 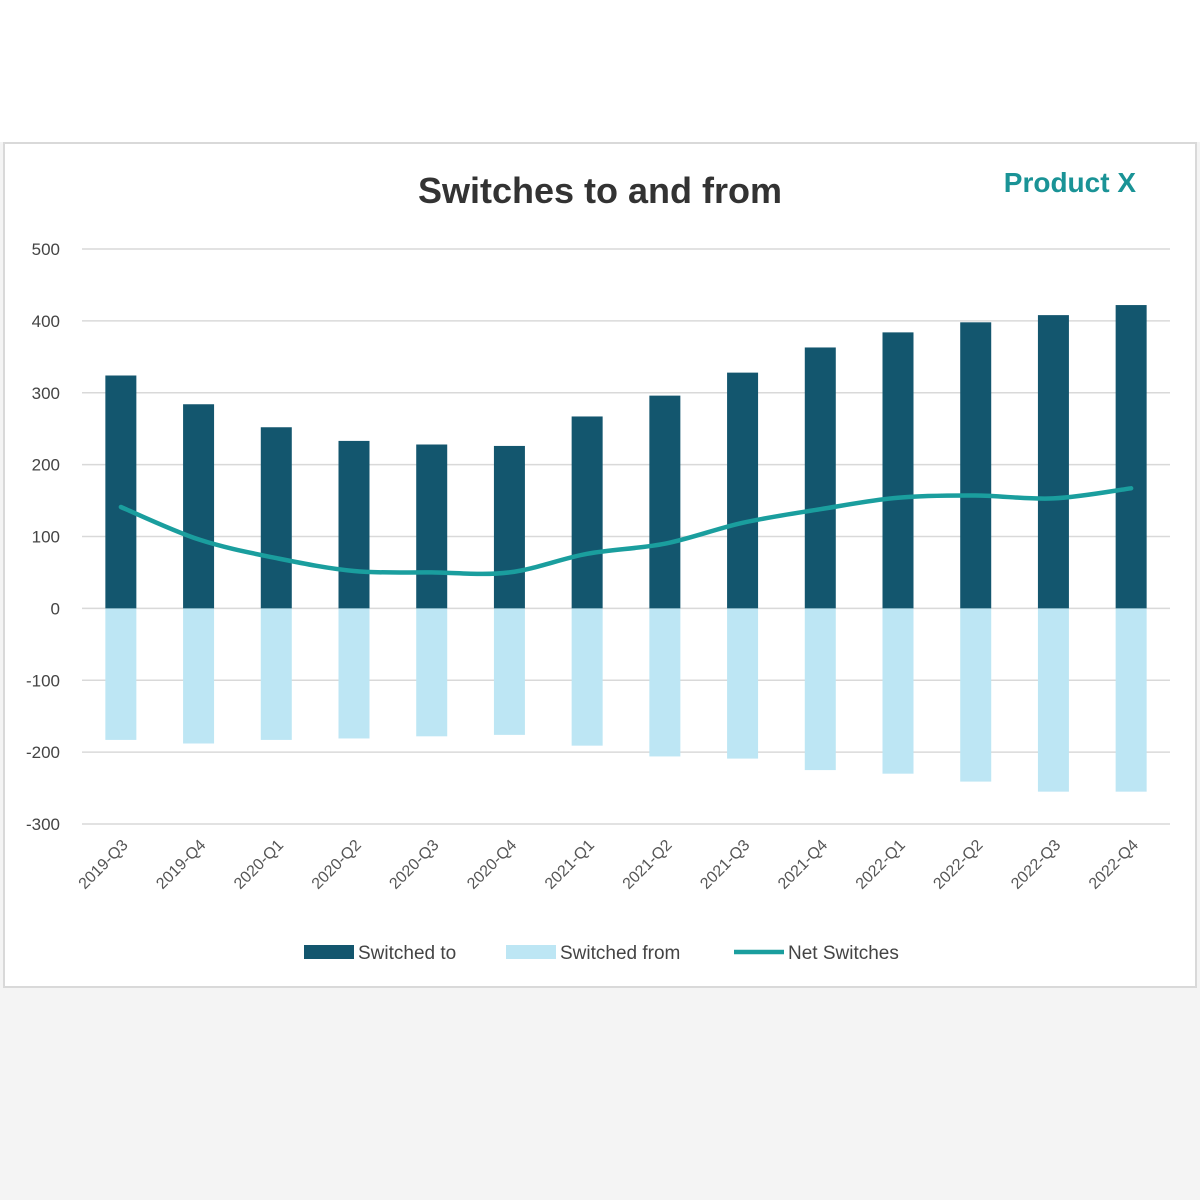 What do you see at coordinates (600, 71) in the screenshot?
I see `page-top-band` at bounding box center [600, 71].